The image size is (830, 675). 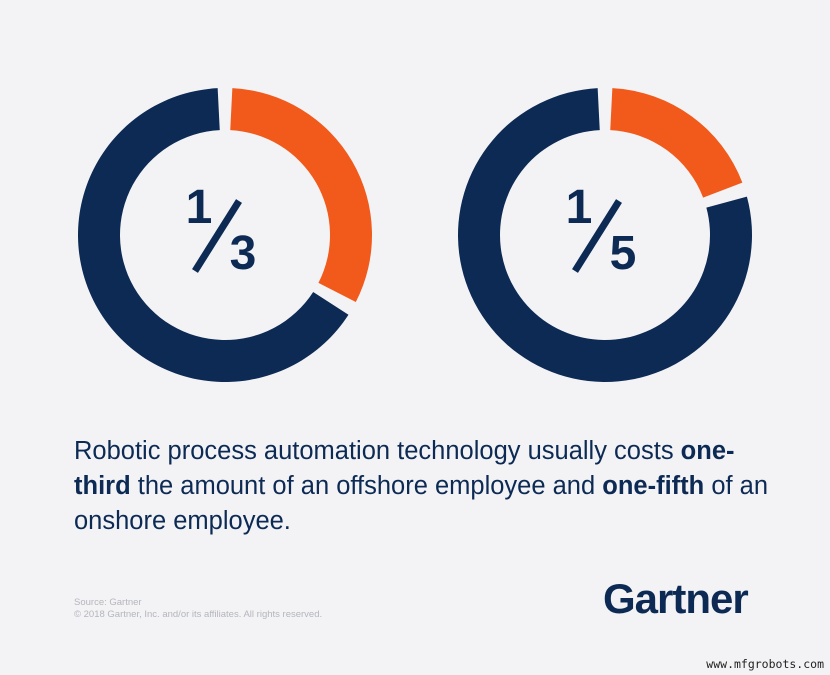 I want to click on logo: Gartner, so click(x=676, y=598).